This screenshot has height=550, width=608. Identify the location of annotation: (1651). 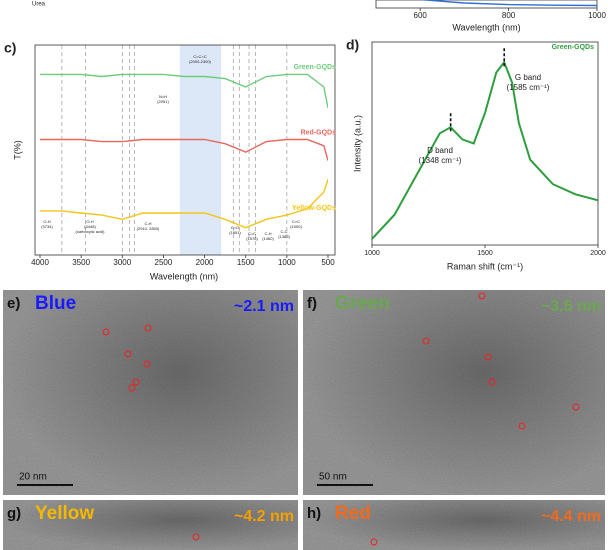
(235, 232).